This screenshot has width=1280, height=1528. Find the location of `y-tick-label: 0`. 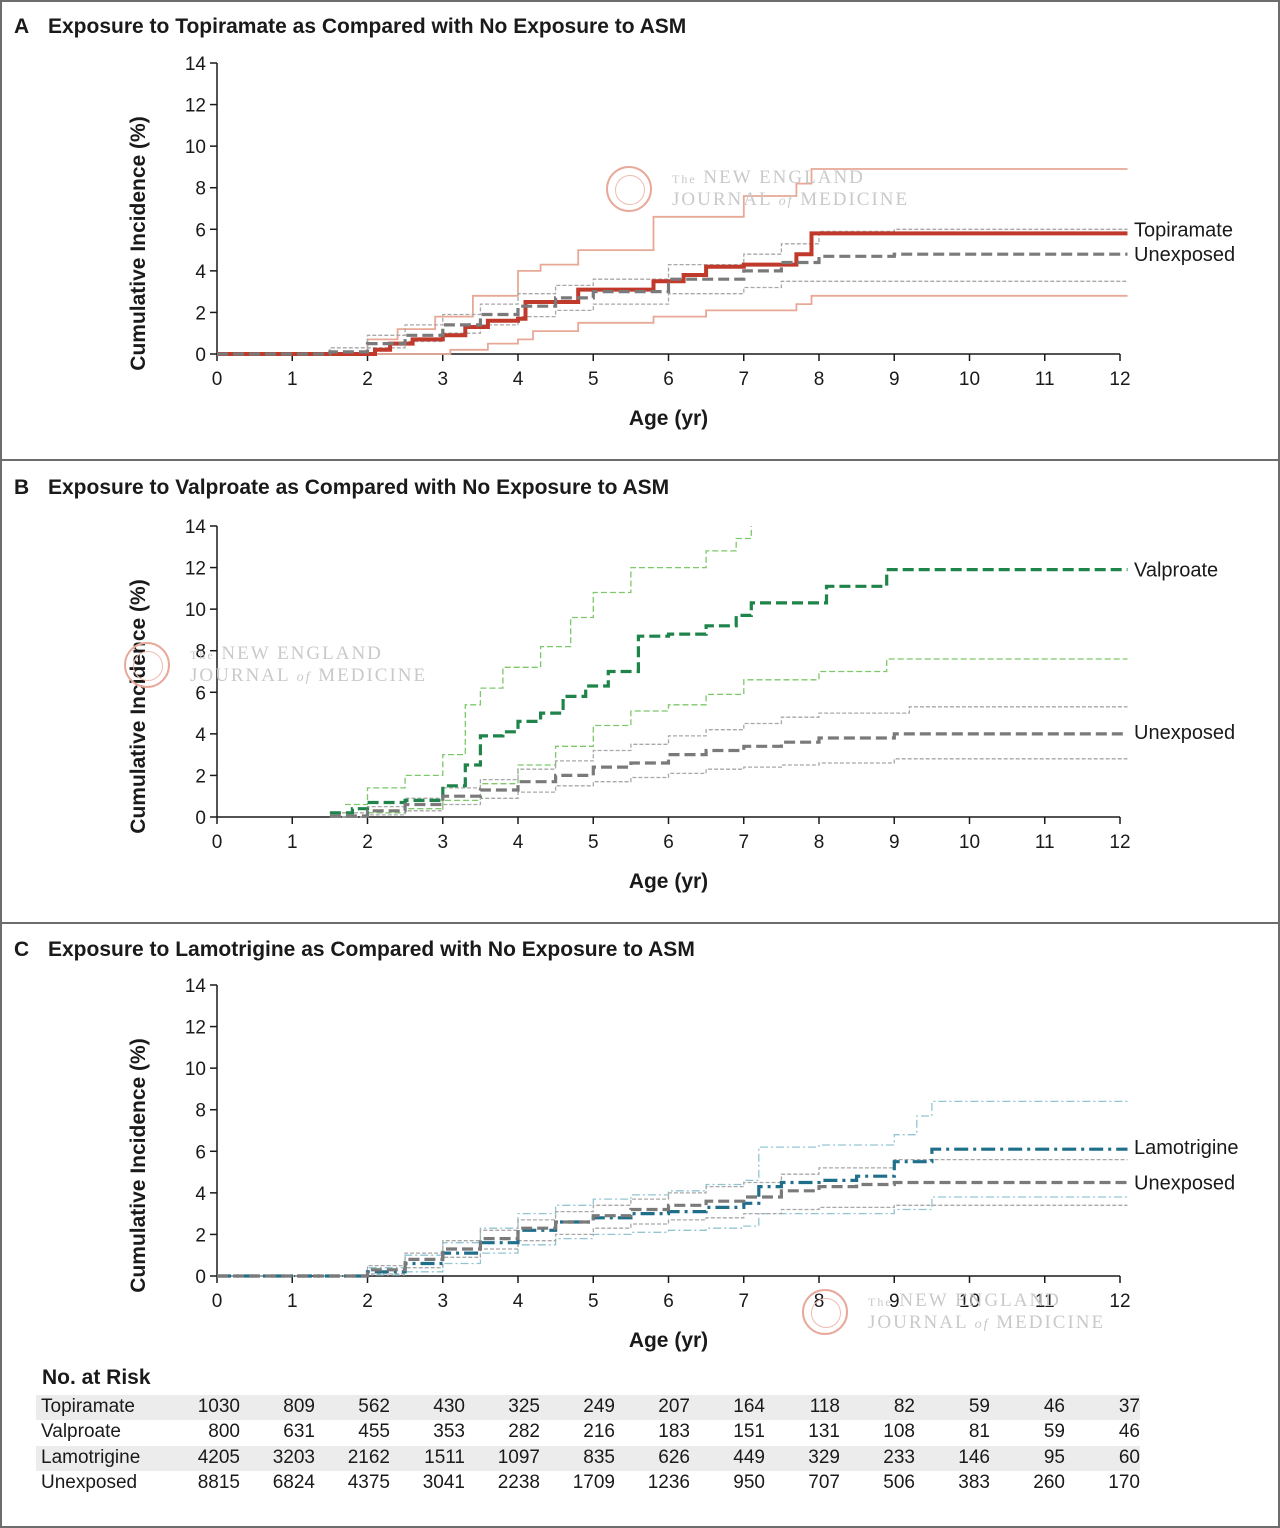

y-tick-label: 0 is located at coordinates (200, 818).